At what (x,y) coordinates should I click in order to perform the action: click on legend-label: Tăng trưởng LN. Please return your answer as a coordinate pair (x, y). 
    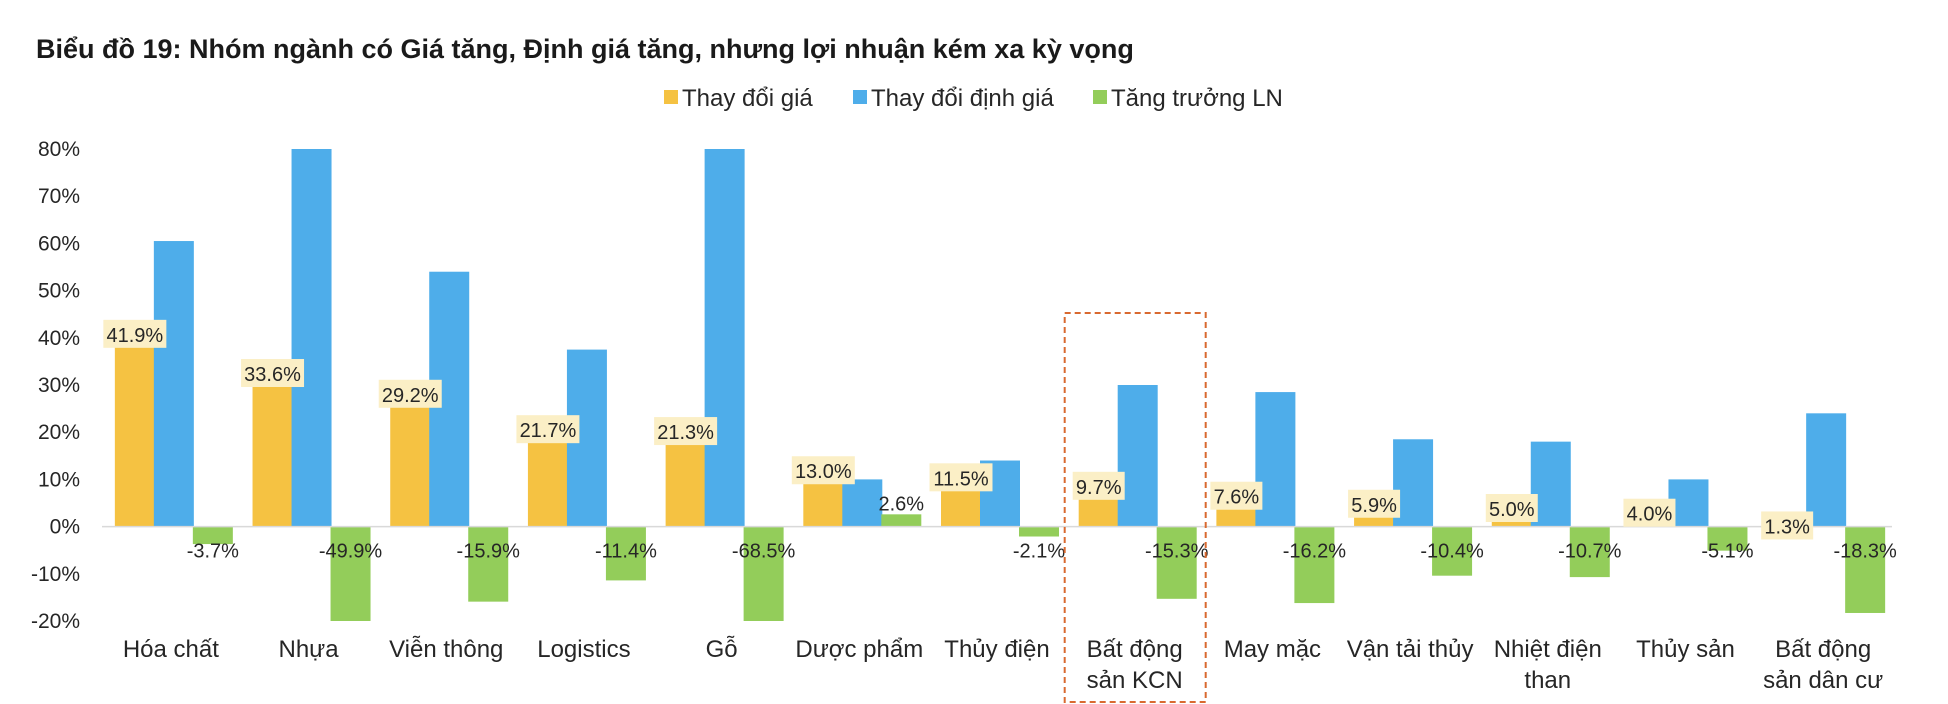
    Looking at the image, I should click on (1197, 98).